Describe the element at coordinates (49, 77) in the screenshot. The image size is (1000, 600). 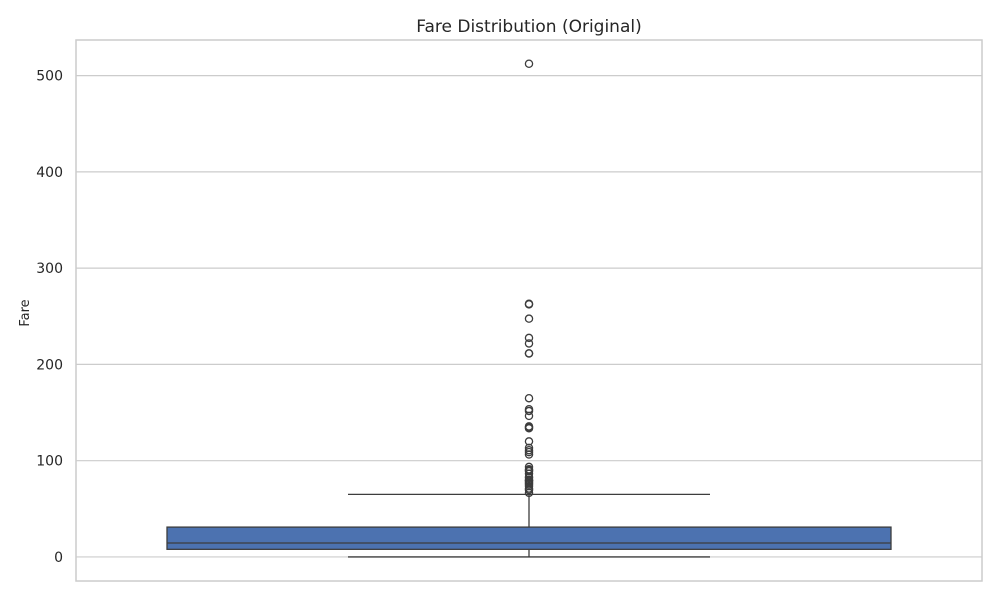
I see `y-tick-label: 500` at that location.